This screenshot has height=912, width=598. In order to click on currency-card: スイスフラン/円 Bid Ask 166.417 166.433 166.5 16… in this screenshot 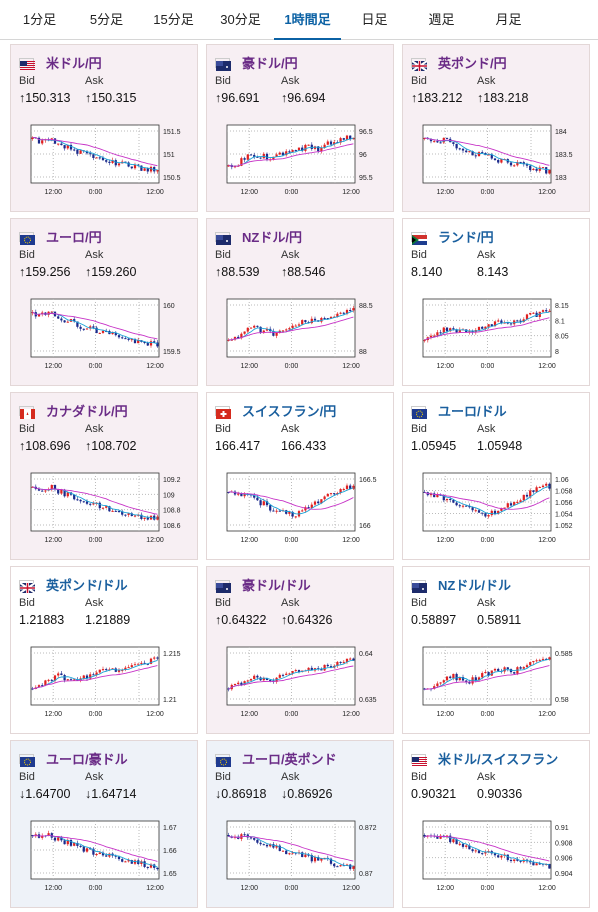, I will do `click(300, 476)`.